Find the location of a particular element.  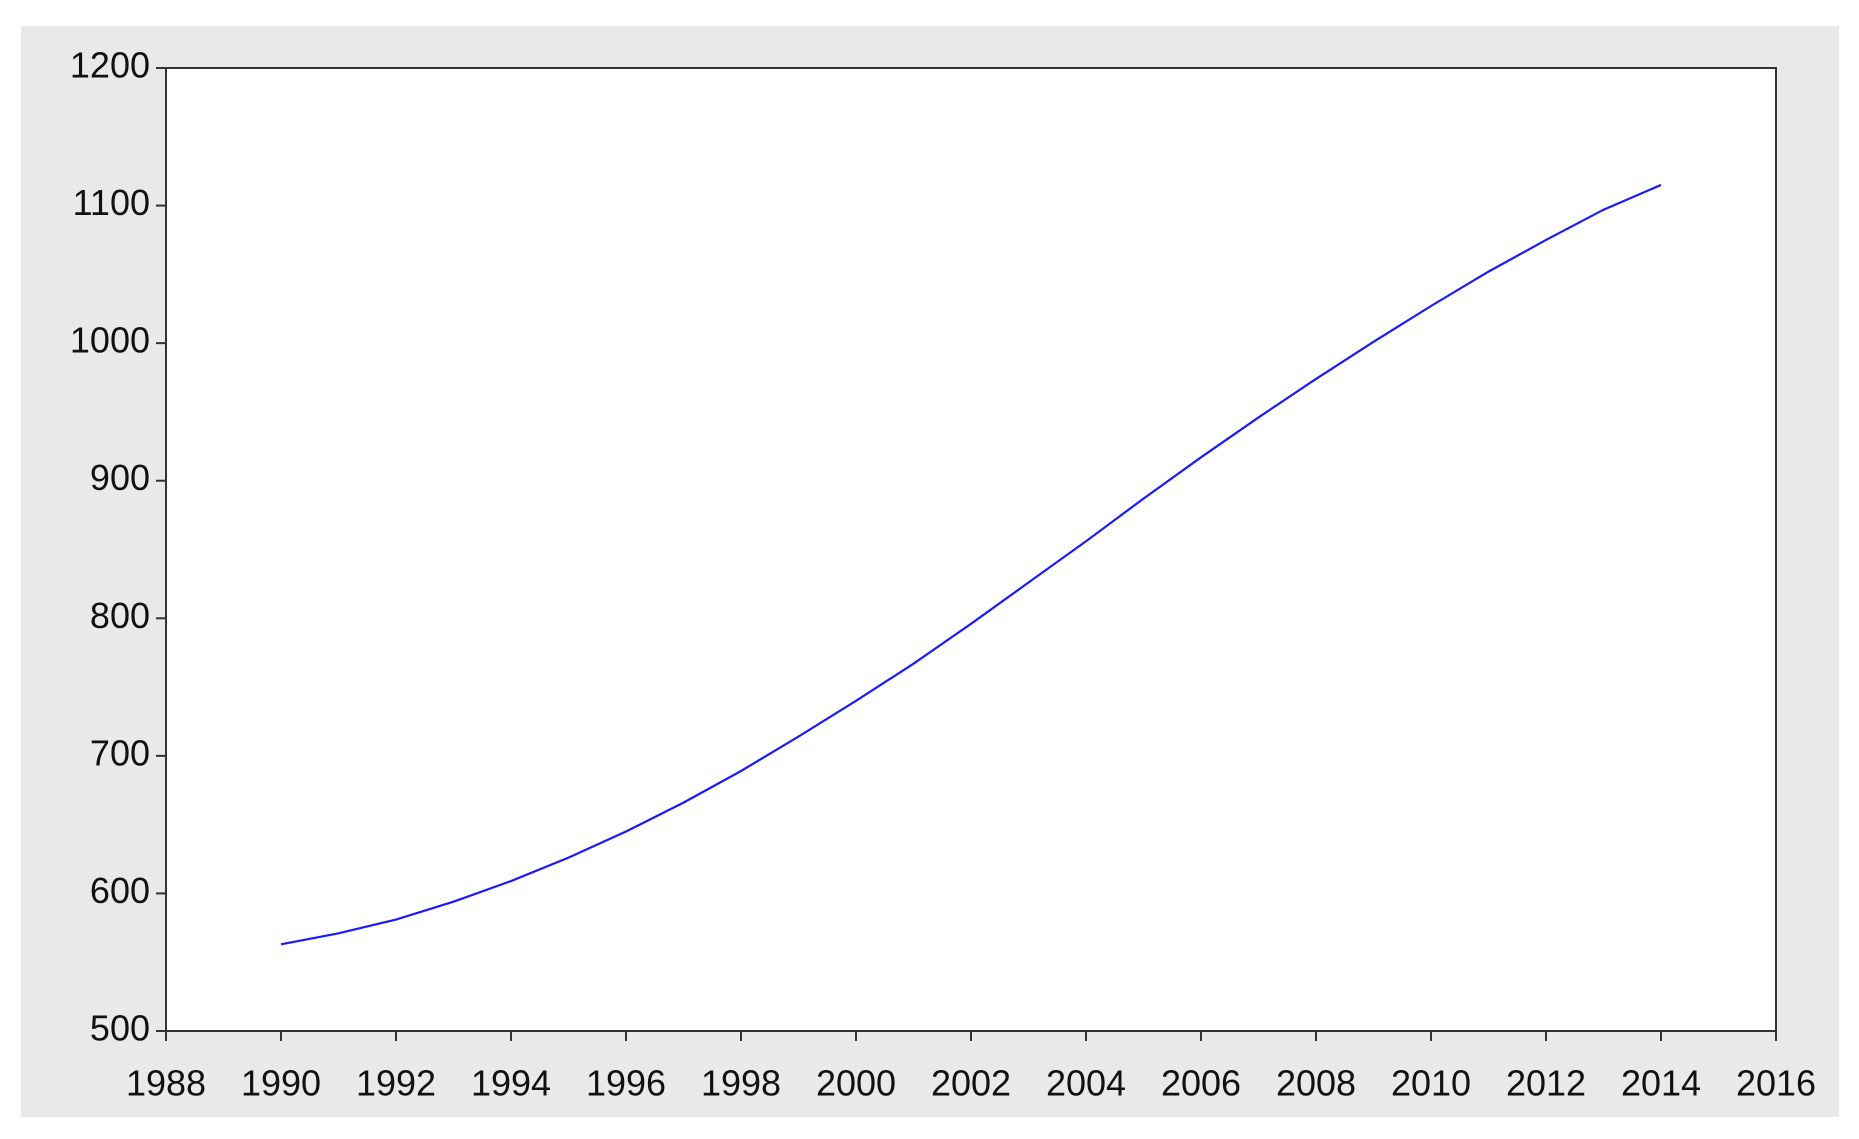

x-tick-label: 2014 is located at coordinates (1661, 1083).